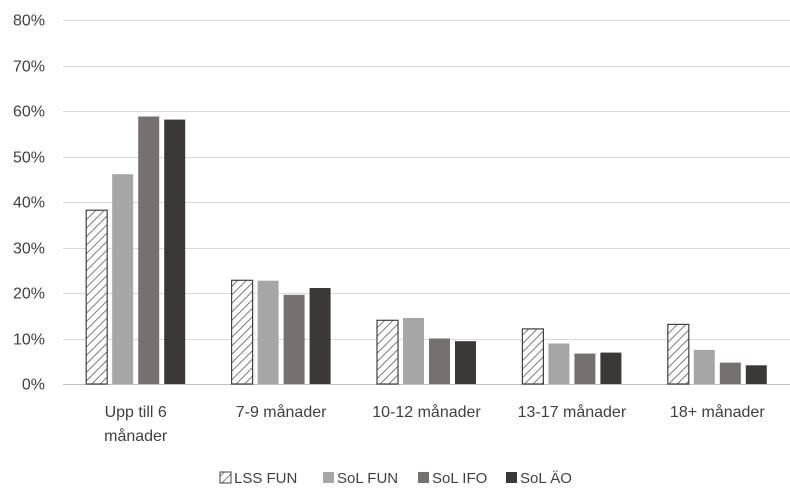 This screenshot has width=790, height=491. Describe the element at coordinates (136, 436) in the screenshot. I see `x-tick-label: månader` at that location.